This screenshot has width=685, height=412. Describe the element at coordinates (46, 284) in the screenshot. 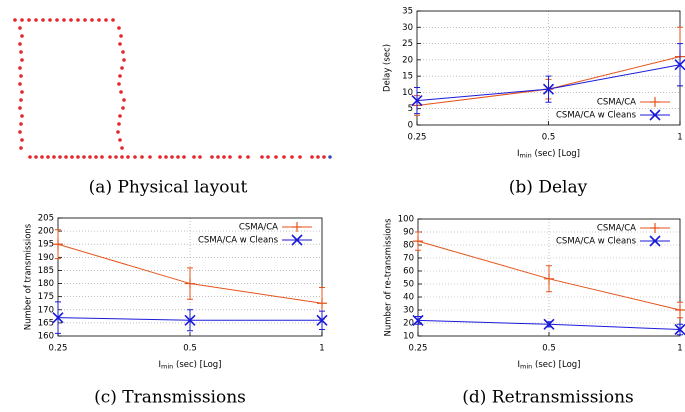

I see `y-tick-label: 180` at that location.